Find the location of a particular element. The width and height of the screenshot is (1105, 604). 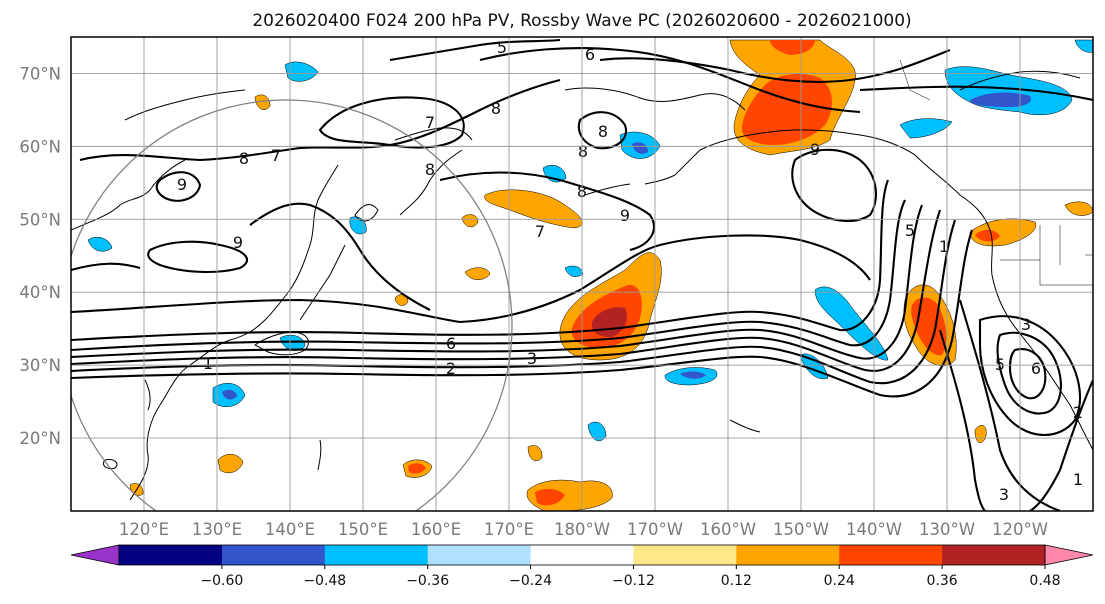

colorbar-extend-low is located at coordinates (95, 555).